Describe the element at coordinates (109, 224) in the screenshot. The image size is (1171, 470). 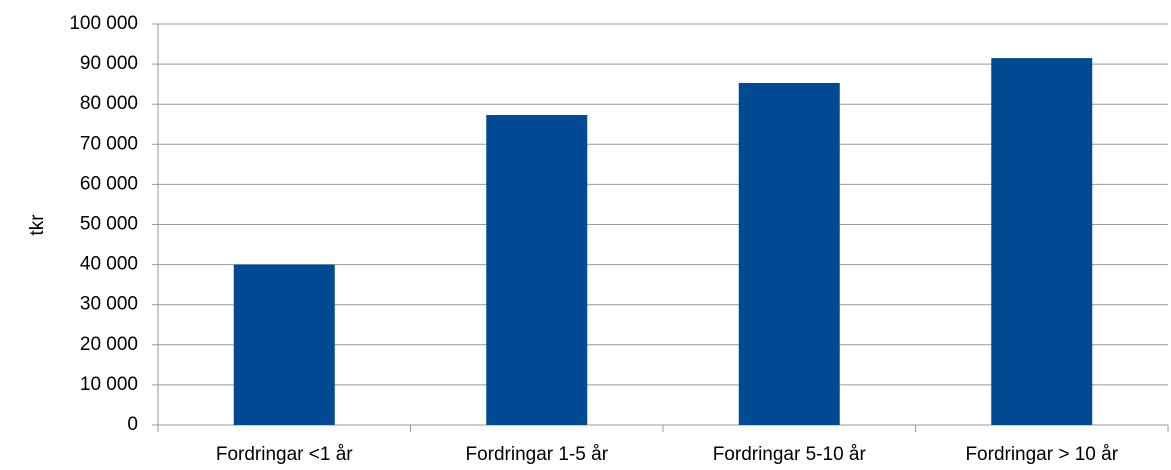
I see `y-tick-label: 50 000` at that location.